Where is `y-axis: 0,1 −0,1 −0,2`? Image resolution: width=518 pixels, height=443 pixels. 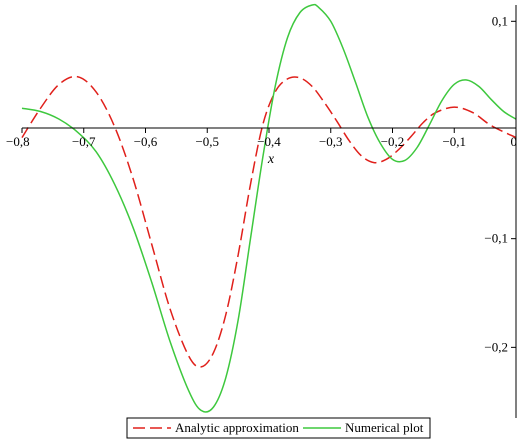
y-axis: 0,1 −0,1 −0,2 is located at coordinates (500, 211).